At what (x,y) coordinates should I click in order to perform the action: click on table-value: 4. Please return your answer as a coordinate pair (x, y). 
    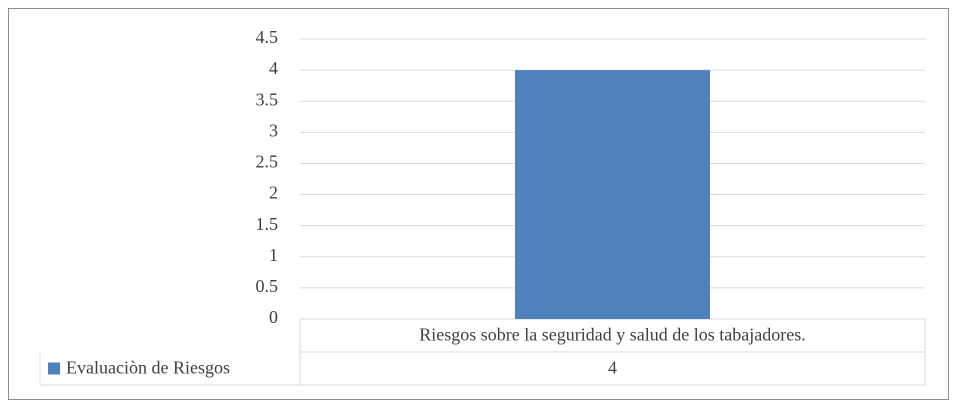
    Looking at the image, I should click on (612, 368).